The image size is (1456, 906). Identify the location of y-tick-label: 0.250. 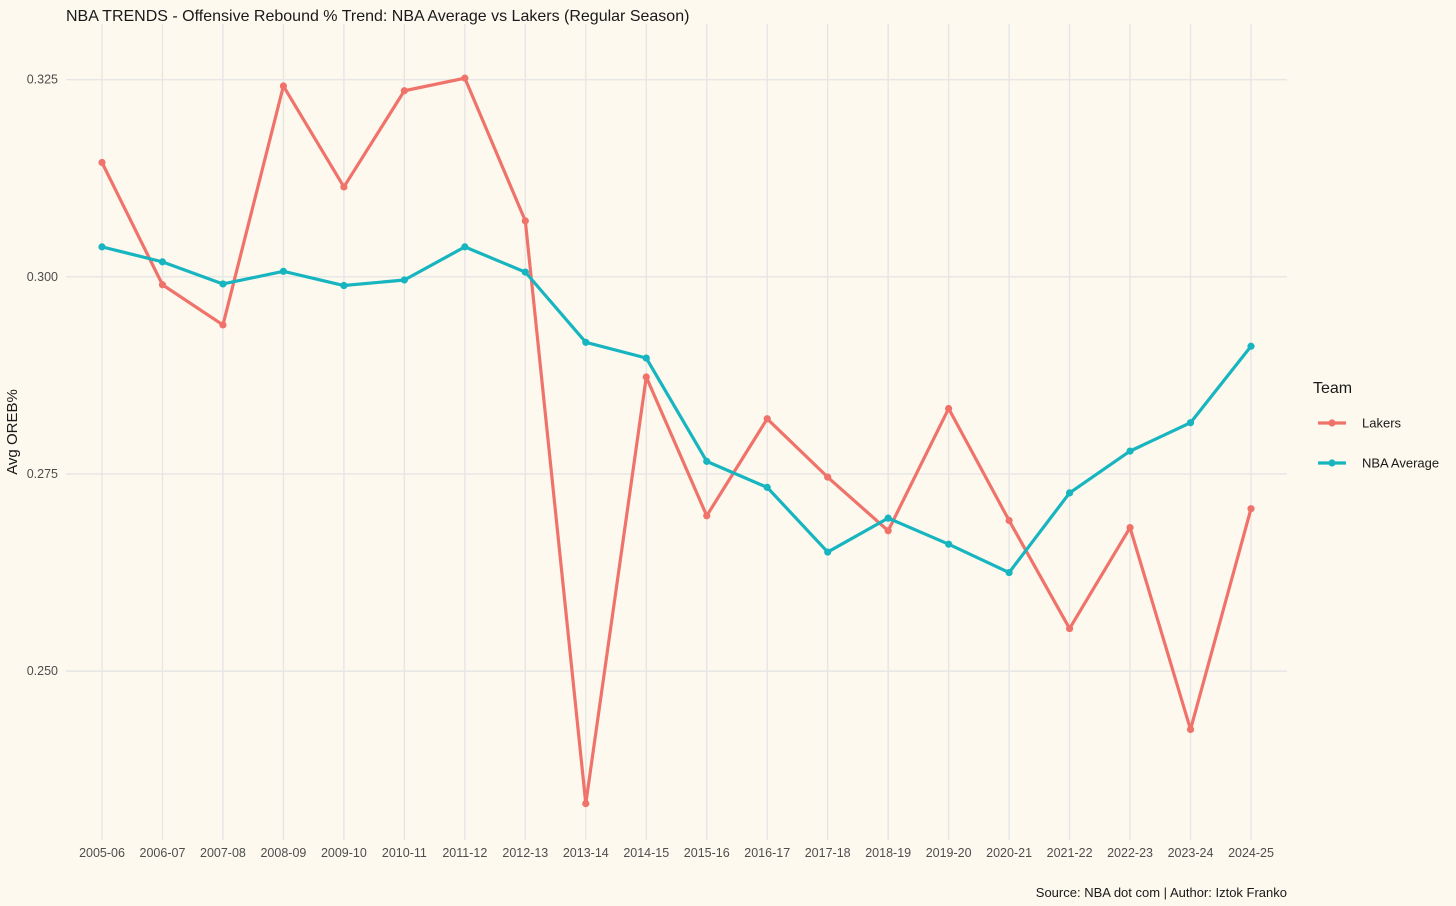
(42, 671).